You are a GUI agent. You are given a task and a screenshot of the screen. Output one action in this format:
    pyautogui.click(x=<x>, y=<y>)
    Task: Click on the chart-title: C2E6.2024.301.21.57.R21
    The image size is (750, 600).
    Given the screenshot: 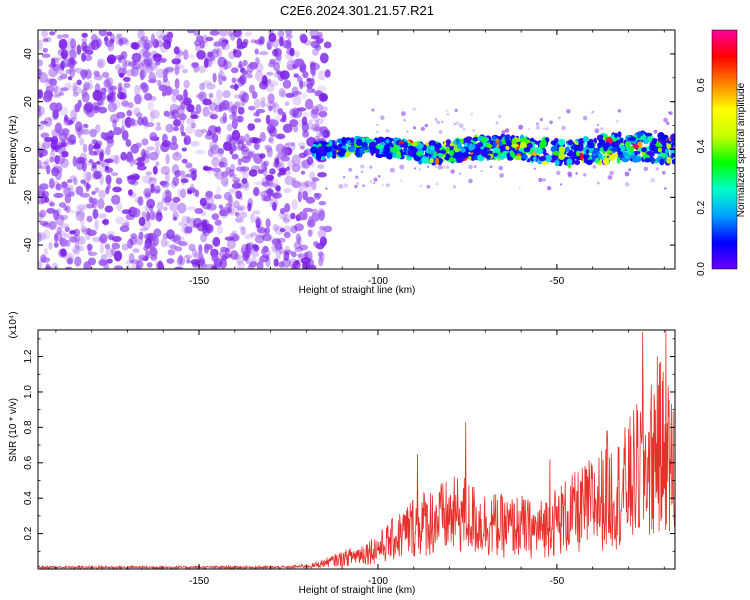 What is the action you would take?
    pyautogui.click(x=357, y=10)
    